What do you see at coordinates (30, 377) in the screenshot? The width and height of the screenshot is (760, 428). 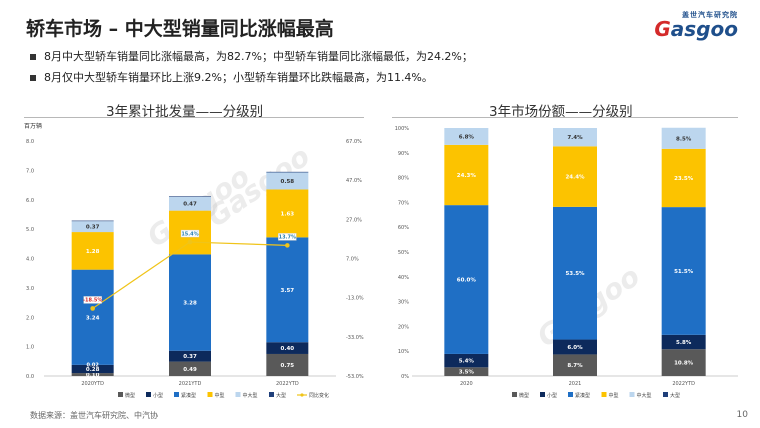 I see `left-y-tick: 0.0` at bounding box center [30, 377].